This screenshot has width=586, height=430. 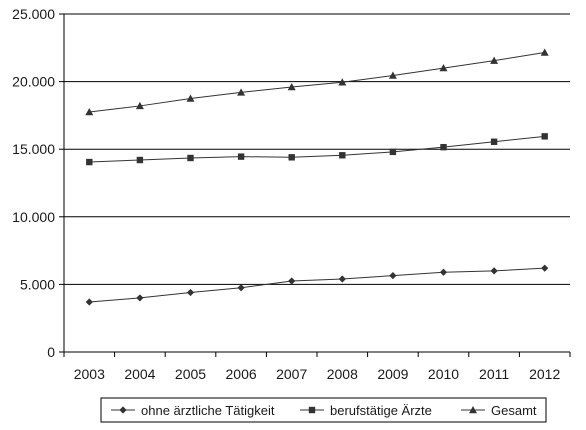 What do you see at coordinates (342, 374) in the screenshot?
I see `x-tick-label: 2008` at bounding box center [342, 374].